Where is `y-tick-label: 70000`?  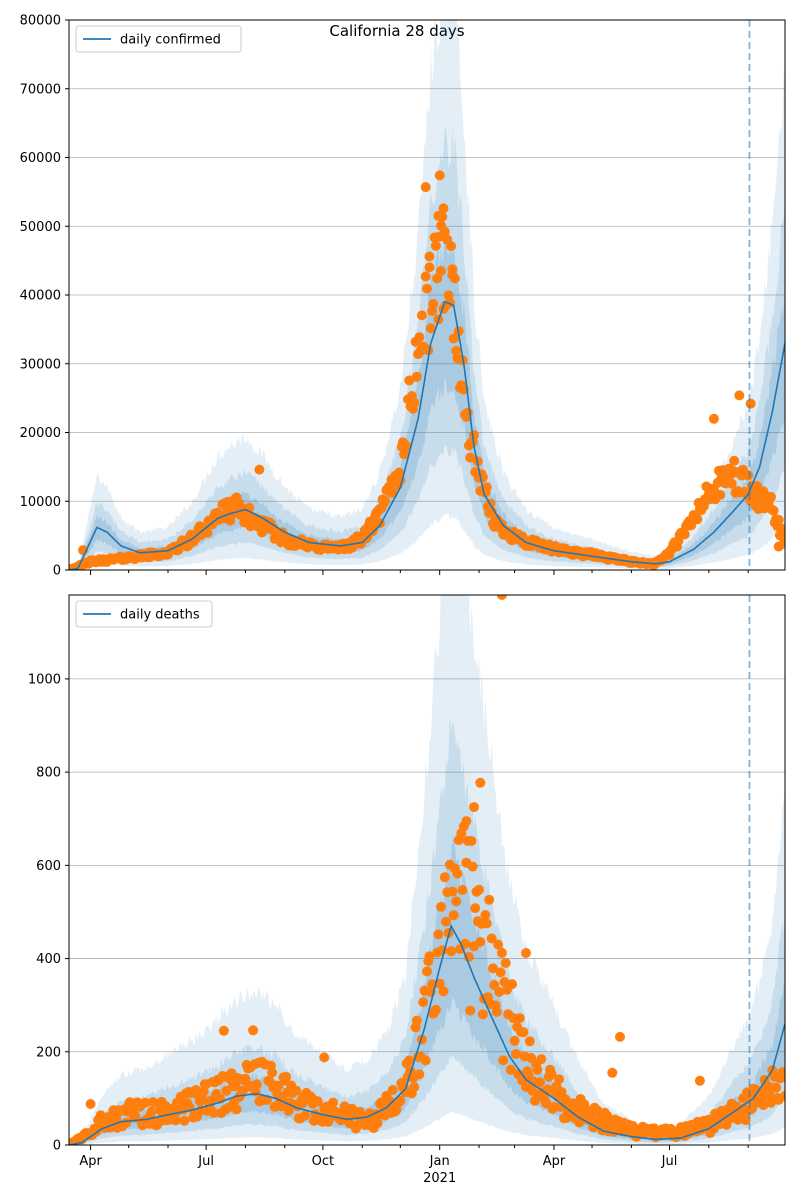 y-tick-label: 70000 is located at coordinates (40, 89).